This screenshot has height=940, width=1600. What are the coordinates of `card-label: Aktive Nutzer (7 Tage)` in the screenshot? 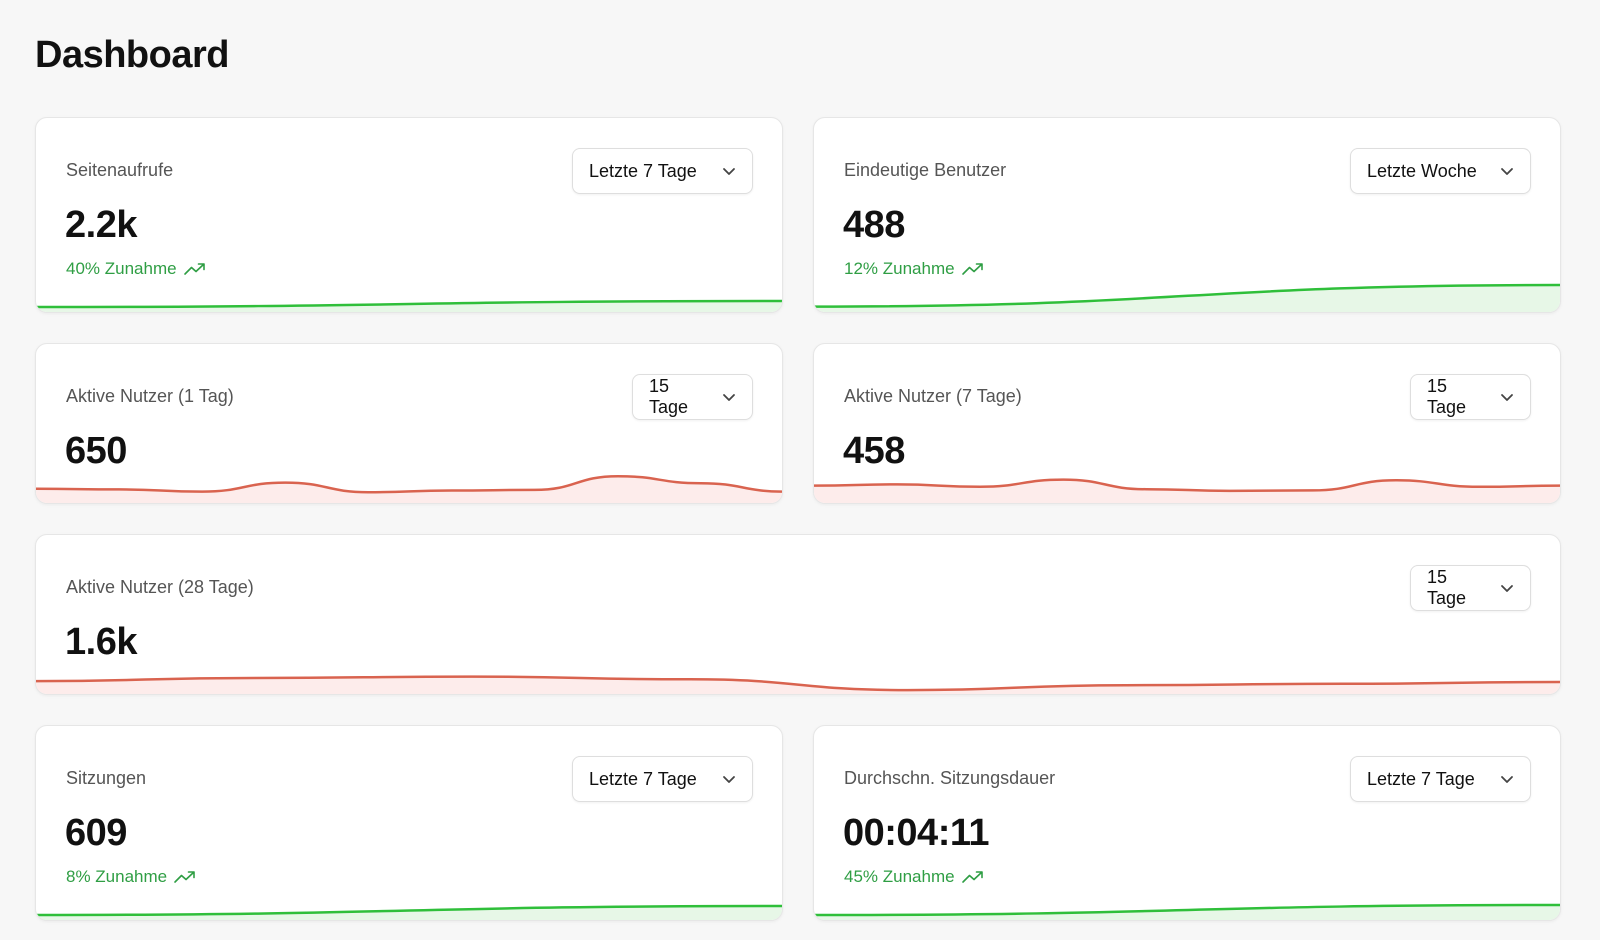 It's located at (933, 396).